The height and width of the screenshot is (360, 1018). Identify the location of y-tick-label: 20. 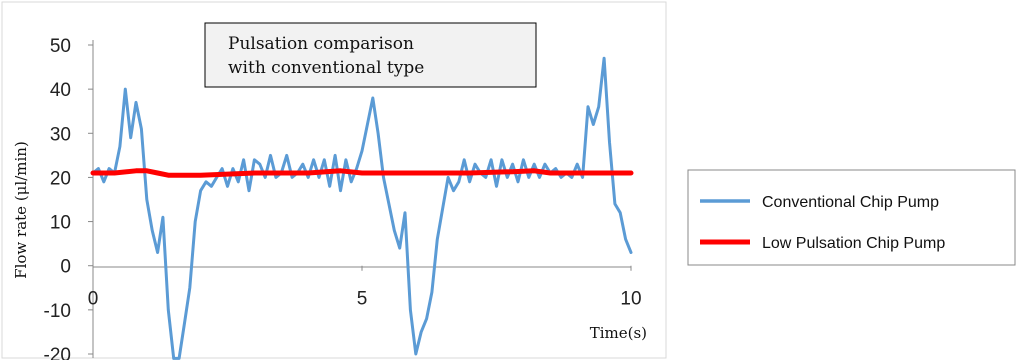
(60, 178).